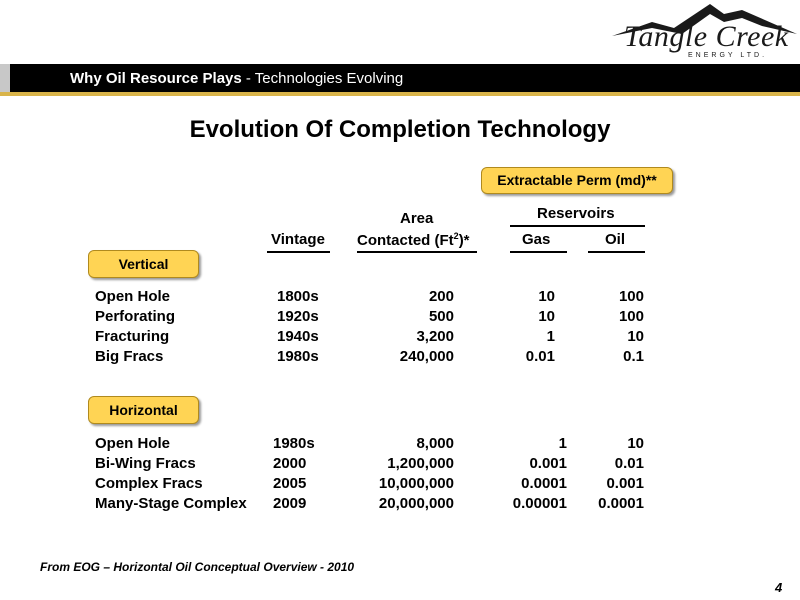 Image resolution: width=800 pixels, height=600 pixels. What do you see at coordinates (132, 336) in the screenshot?
I see `row-technology: Fracturing` at bounding box center [132, 336].